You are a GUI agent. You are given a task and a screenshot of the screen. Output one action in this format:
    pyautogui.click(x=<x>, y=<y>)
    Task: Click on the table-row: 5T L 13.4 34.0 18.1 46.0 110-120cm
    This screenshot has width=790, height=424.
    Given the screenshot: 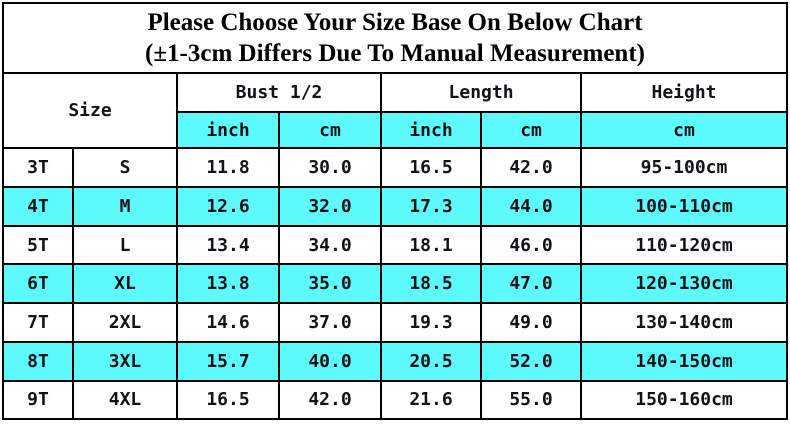 What is the action you would take?
    pyautogui.click(x=395, y=245)
    